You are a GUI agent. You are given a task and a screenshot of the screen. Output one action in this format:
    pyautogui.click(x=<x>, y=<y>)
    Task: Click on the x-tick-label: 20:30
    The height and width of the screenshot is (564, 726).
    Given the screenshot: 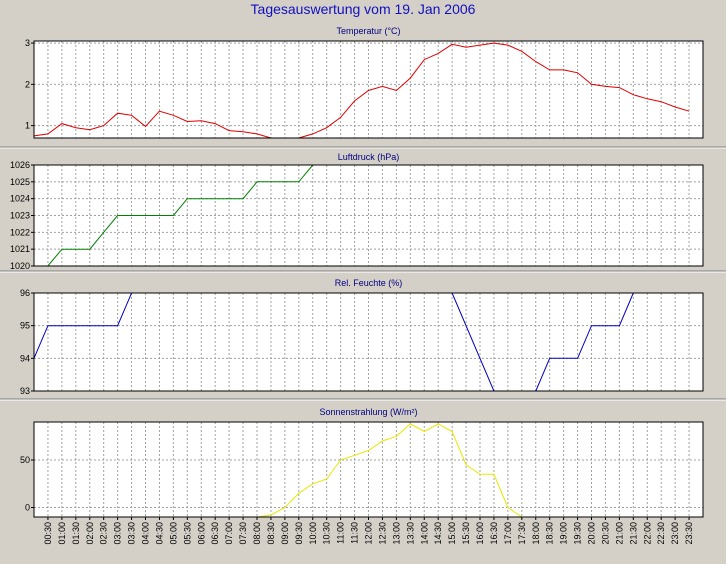 What is the action you would take?
    pyautogui.click(x=605, y=533)
    